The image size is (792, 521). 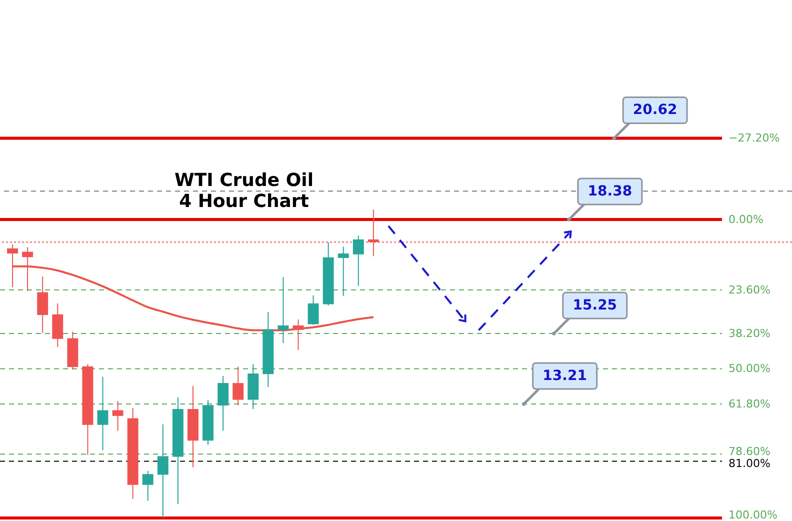 What do you see at coordinates (564, 376) in the screenshot?
I see `annotation: 13.21` at bounding box center [564, 376].